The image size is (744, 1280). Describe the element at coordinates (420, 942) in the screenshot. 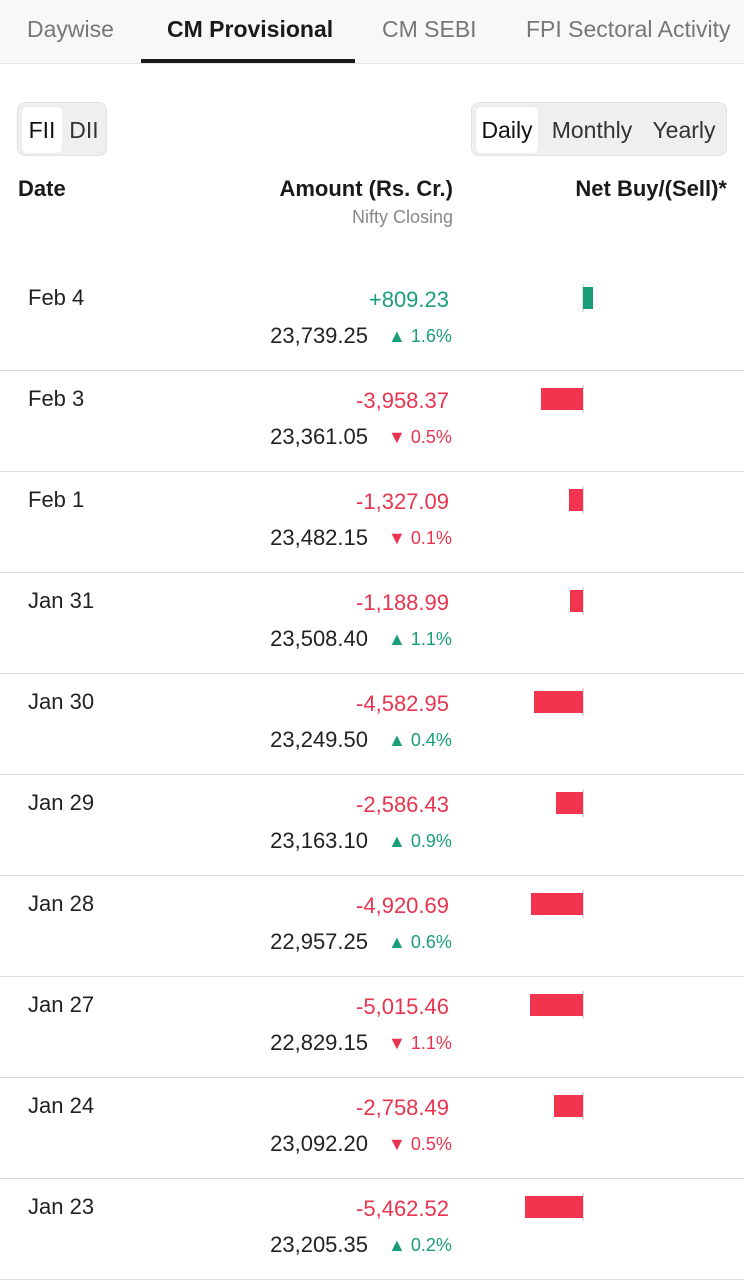

I see `row-nifty-change: ▲ 0.6%` at that location.